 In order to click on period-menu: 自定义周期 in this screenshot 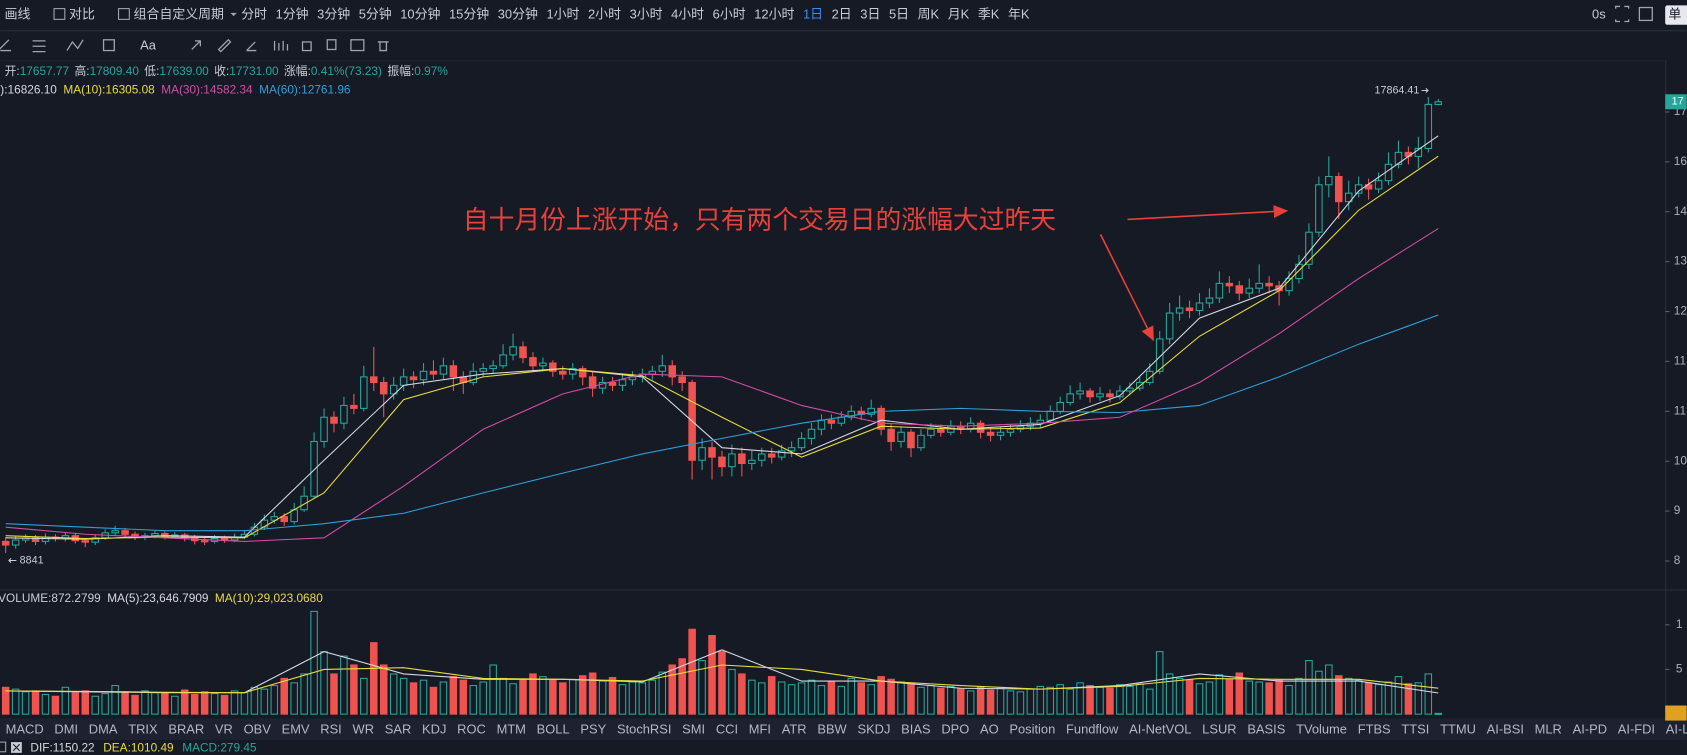, I will do `click(191, 13)`.